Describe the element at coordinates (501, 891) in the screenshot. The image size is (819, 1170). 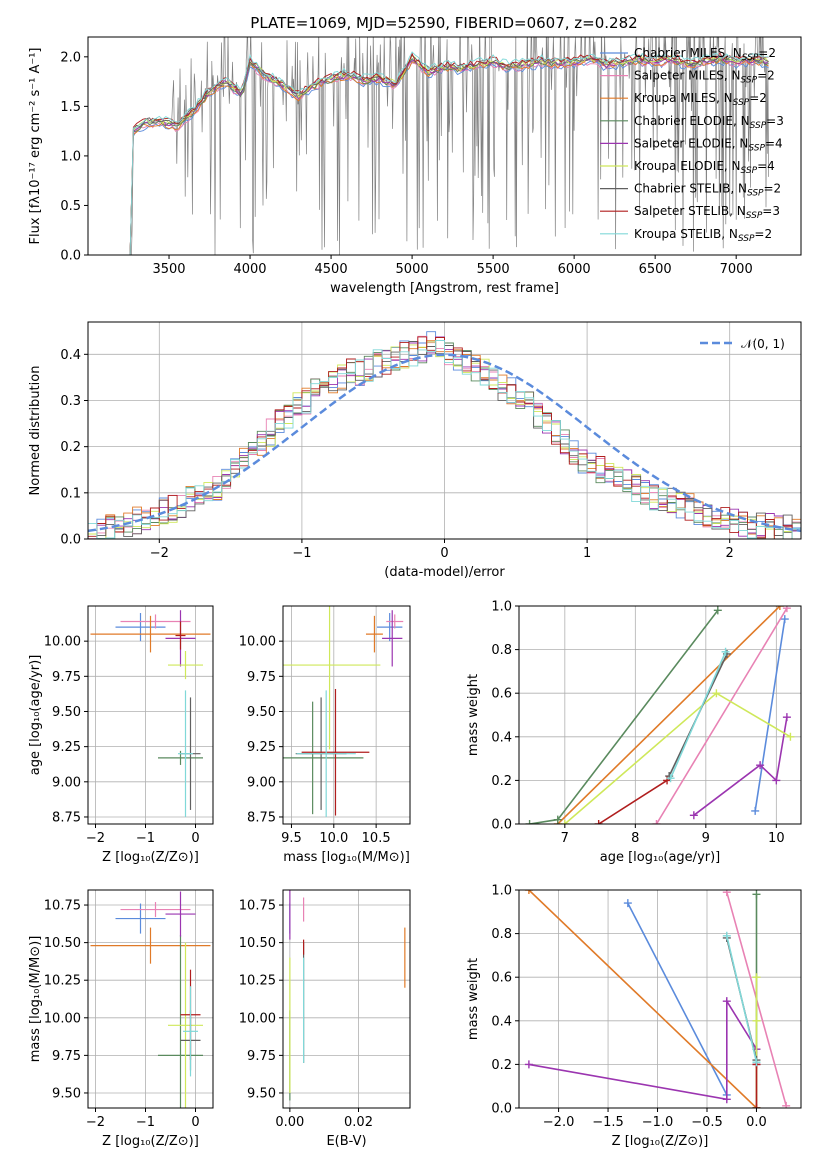
I see `y-tick-label: 1.0` at that location.